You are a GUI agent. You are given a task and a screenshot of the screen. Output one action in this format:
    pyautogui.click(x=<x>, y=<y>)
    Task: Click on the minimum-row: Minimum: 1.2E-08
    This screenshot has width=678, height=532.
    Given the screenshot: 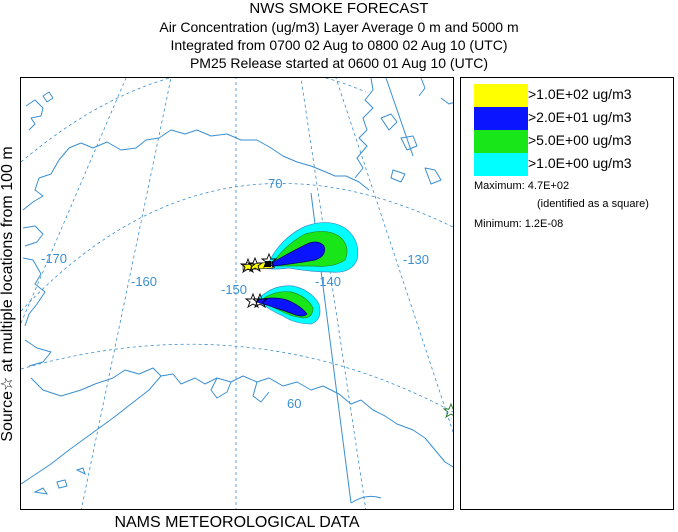 What is the action you would take?
    pyautogui.click(x=518, y=224)
    